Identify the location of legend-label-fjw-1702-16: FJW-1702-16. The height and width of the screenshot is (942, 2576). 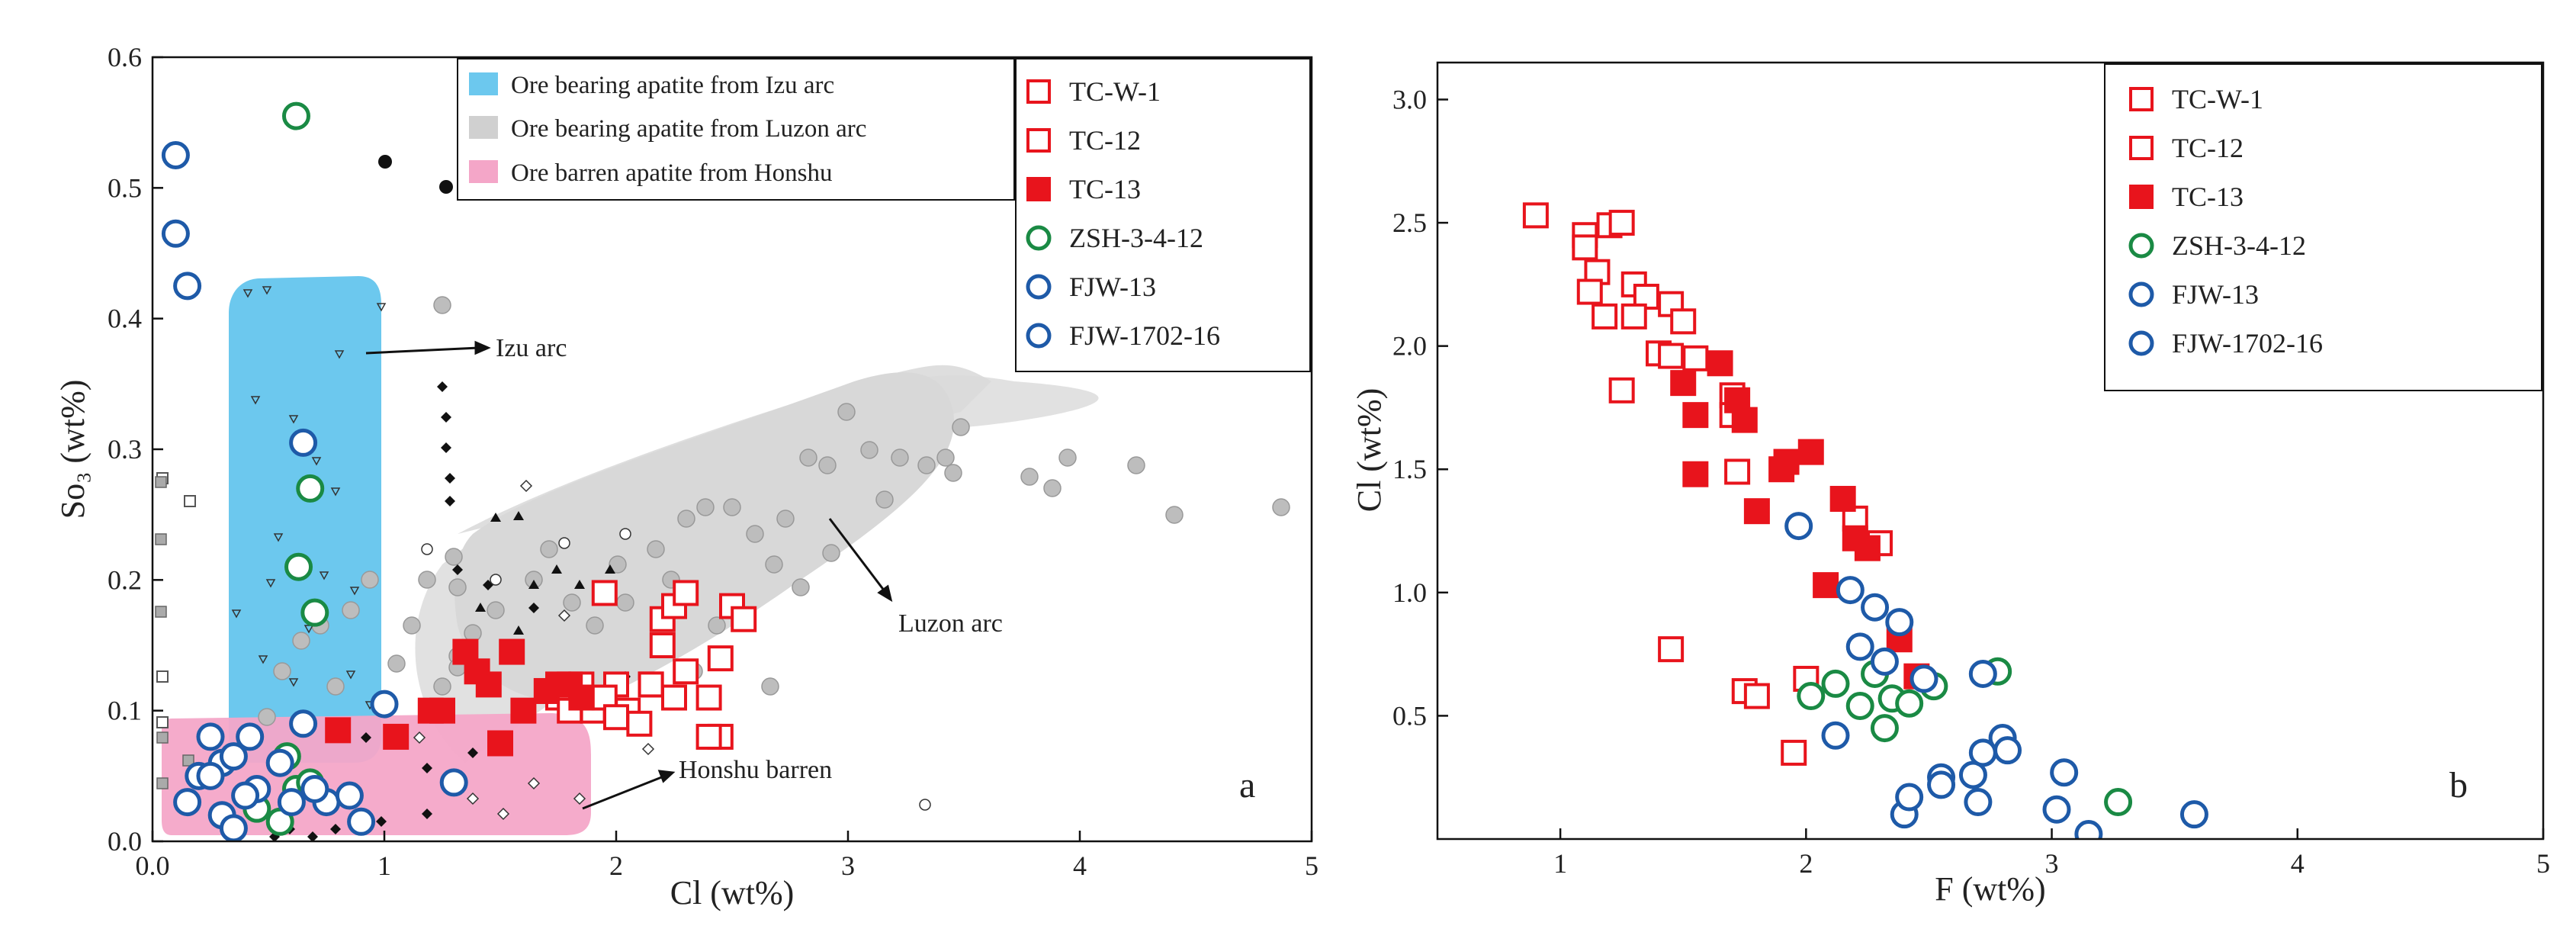
(1144, 336).